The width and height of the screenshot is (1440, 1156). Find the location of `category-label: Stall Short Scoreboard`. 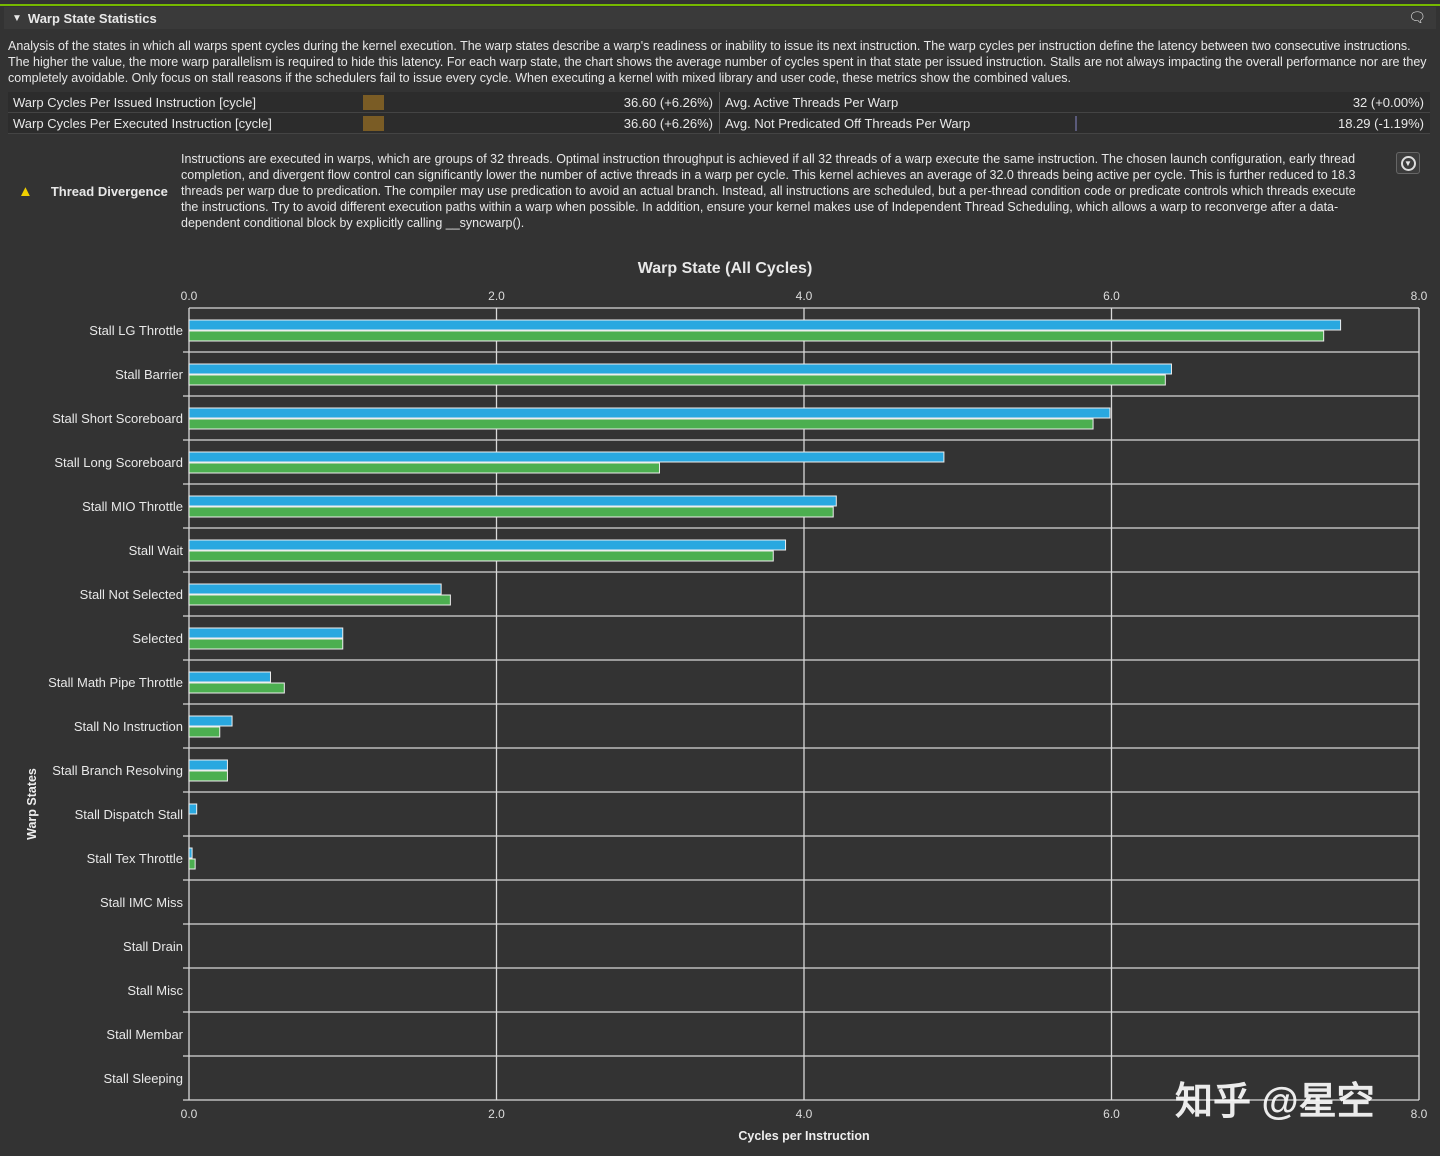

category-label: Stall Short Scoreboard is located at coordinates (117, 418).